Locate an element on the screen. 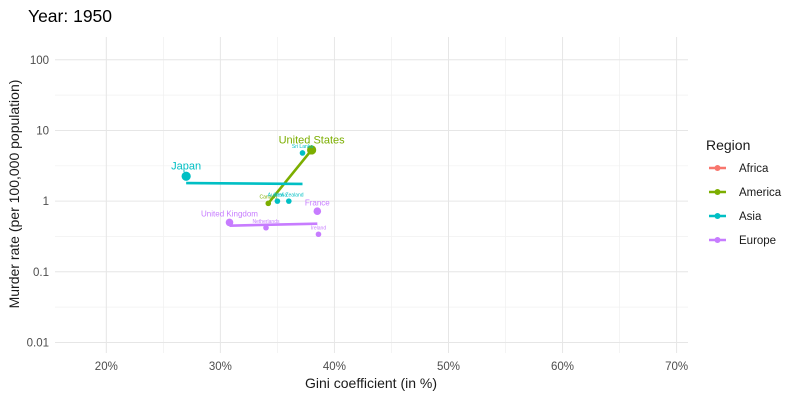 The height and width of the screenshot is (405, 800). point-label: United Kingdom is located at coordinates (229, 214).